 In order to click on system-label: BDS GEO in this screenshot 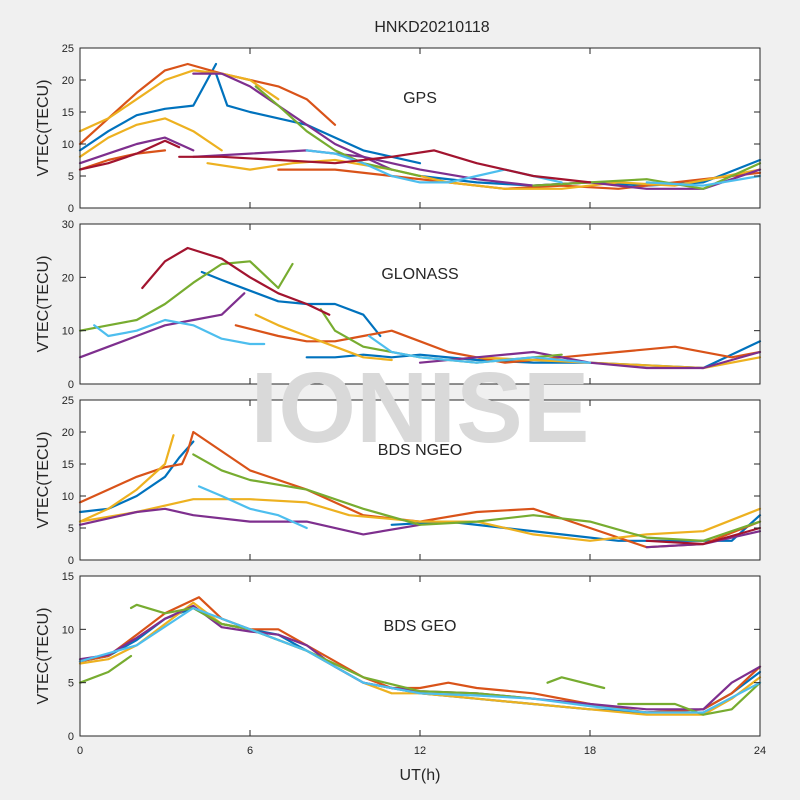, I will do `click(420, 626)`.